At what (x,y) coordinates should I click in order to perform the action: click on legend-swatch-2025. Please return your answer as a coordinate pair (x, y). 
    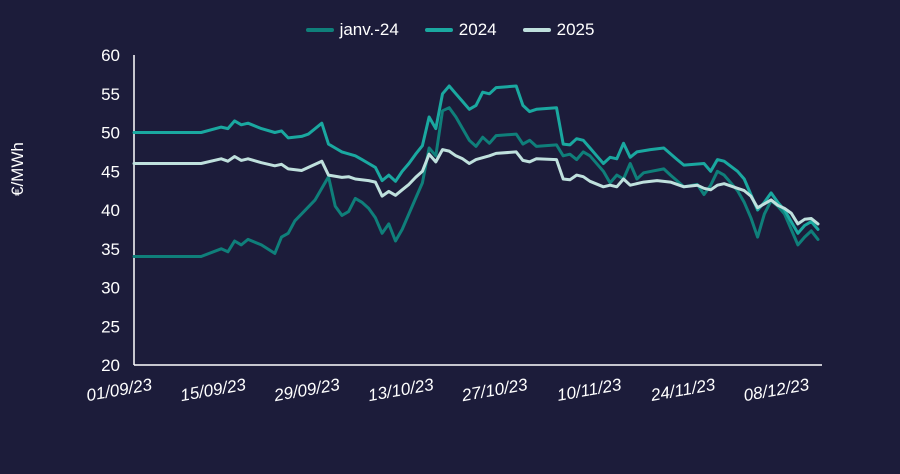
    Looking at the image, I should click on (536, 30).